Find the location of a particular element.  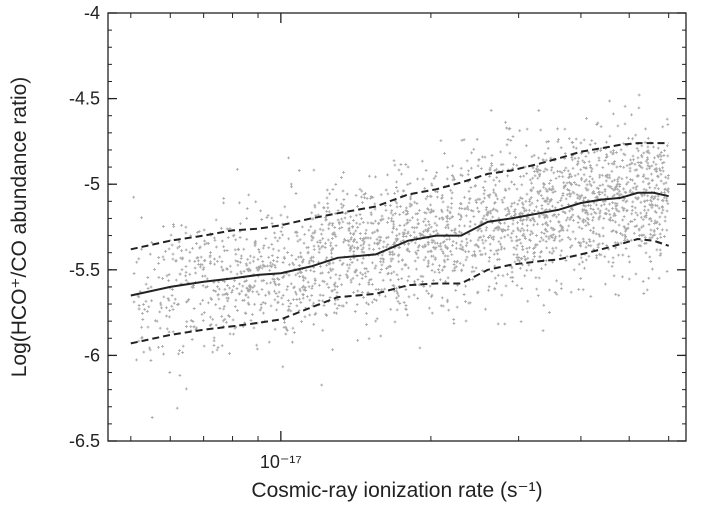

x-axis-title: Cosmic-ray ionization rate (s⁻¹) is located at coordinates (396, 490).